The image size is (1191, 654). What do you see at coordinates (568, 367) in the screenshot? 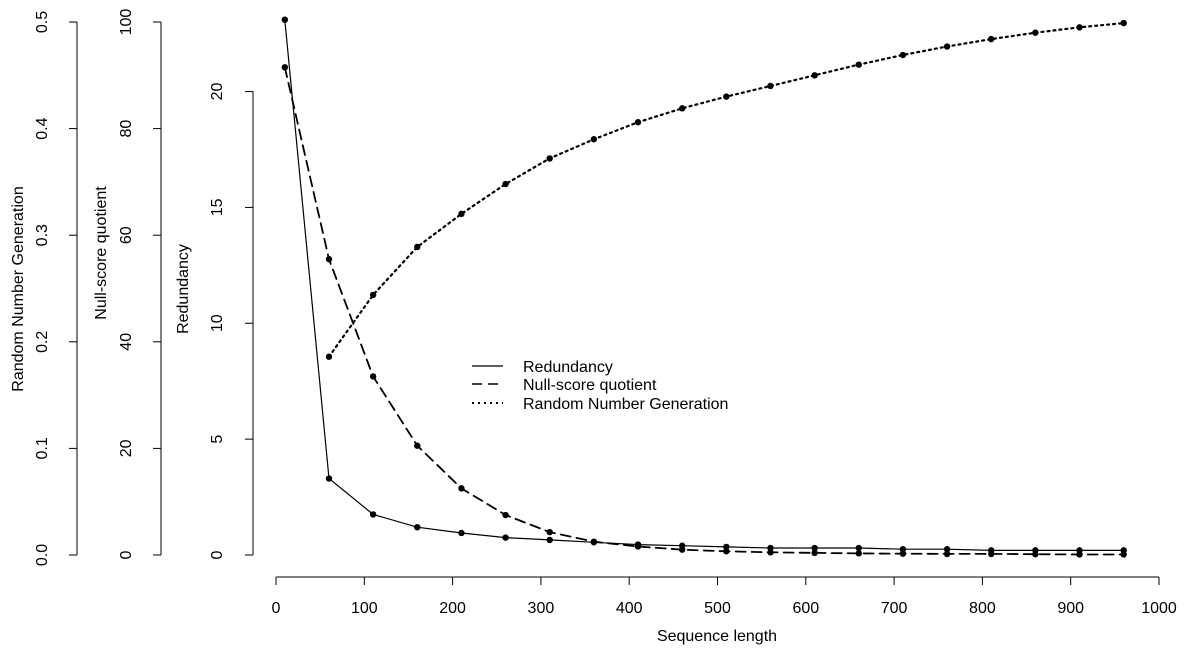
I see `legend-label-redundancy: Redundancy` at bounding box center [568, 367].